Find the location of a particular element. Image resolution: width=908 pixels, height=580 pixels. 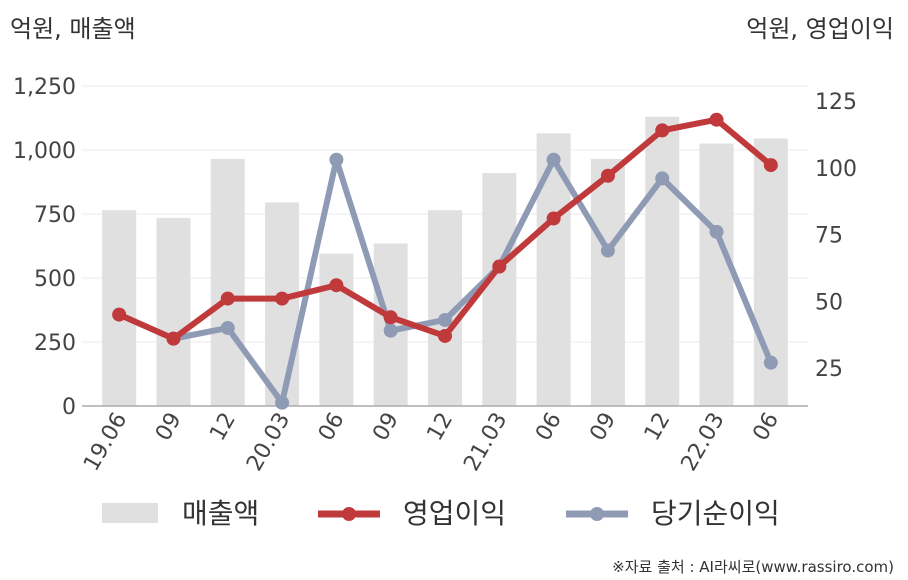

x-tick-12: 06 is located at coordinates (766, 427).